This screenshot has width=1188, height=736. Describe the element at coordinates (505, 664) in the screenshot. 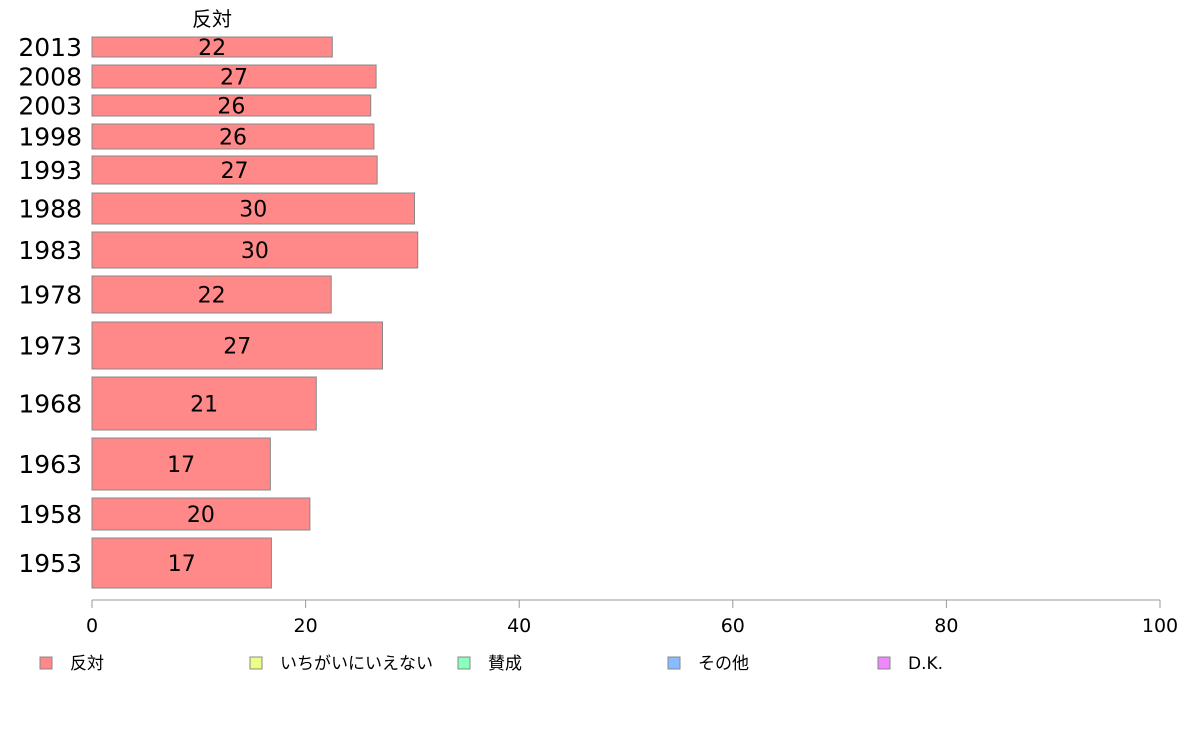

I see `legend-label: 賛成` at that location.